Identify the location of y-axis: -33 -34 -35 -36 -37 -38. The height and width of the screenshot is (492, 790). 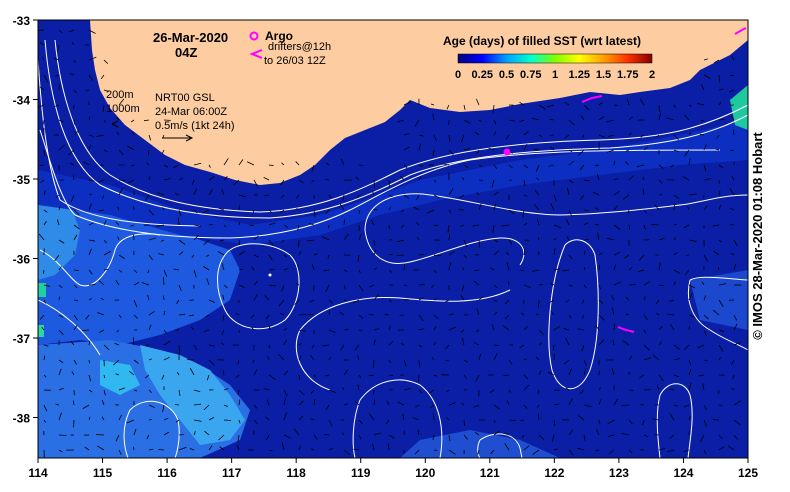
(25, 220).